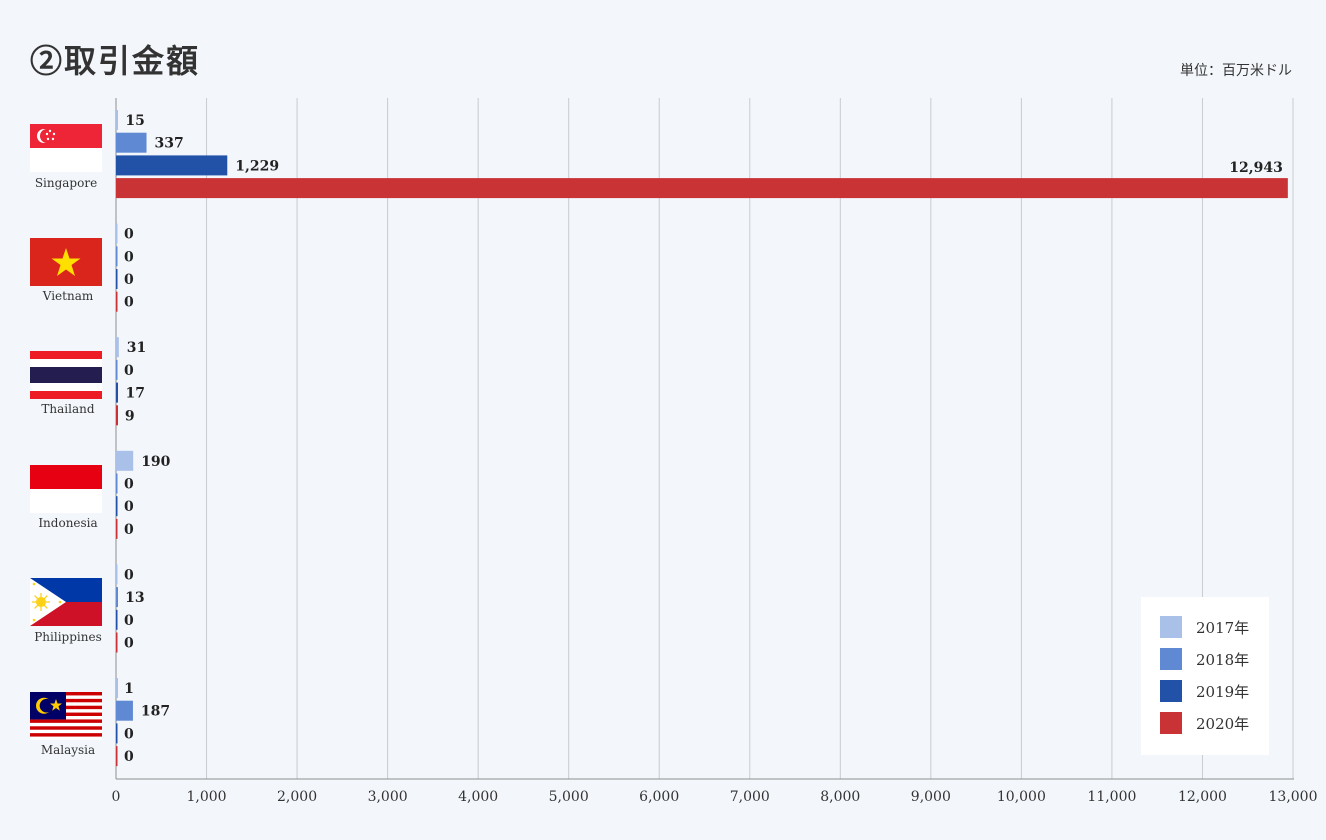  Describe the element at coordinates (840, 797) in the screenshot. I see `x-tick-label: 8,000` at that location.